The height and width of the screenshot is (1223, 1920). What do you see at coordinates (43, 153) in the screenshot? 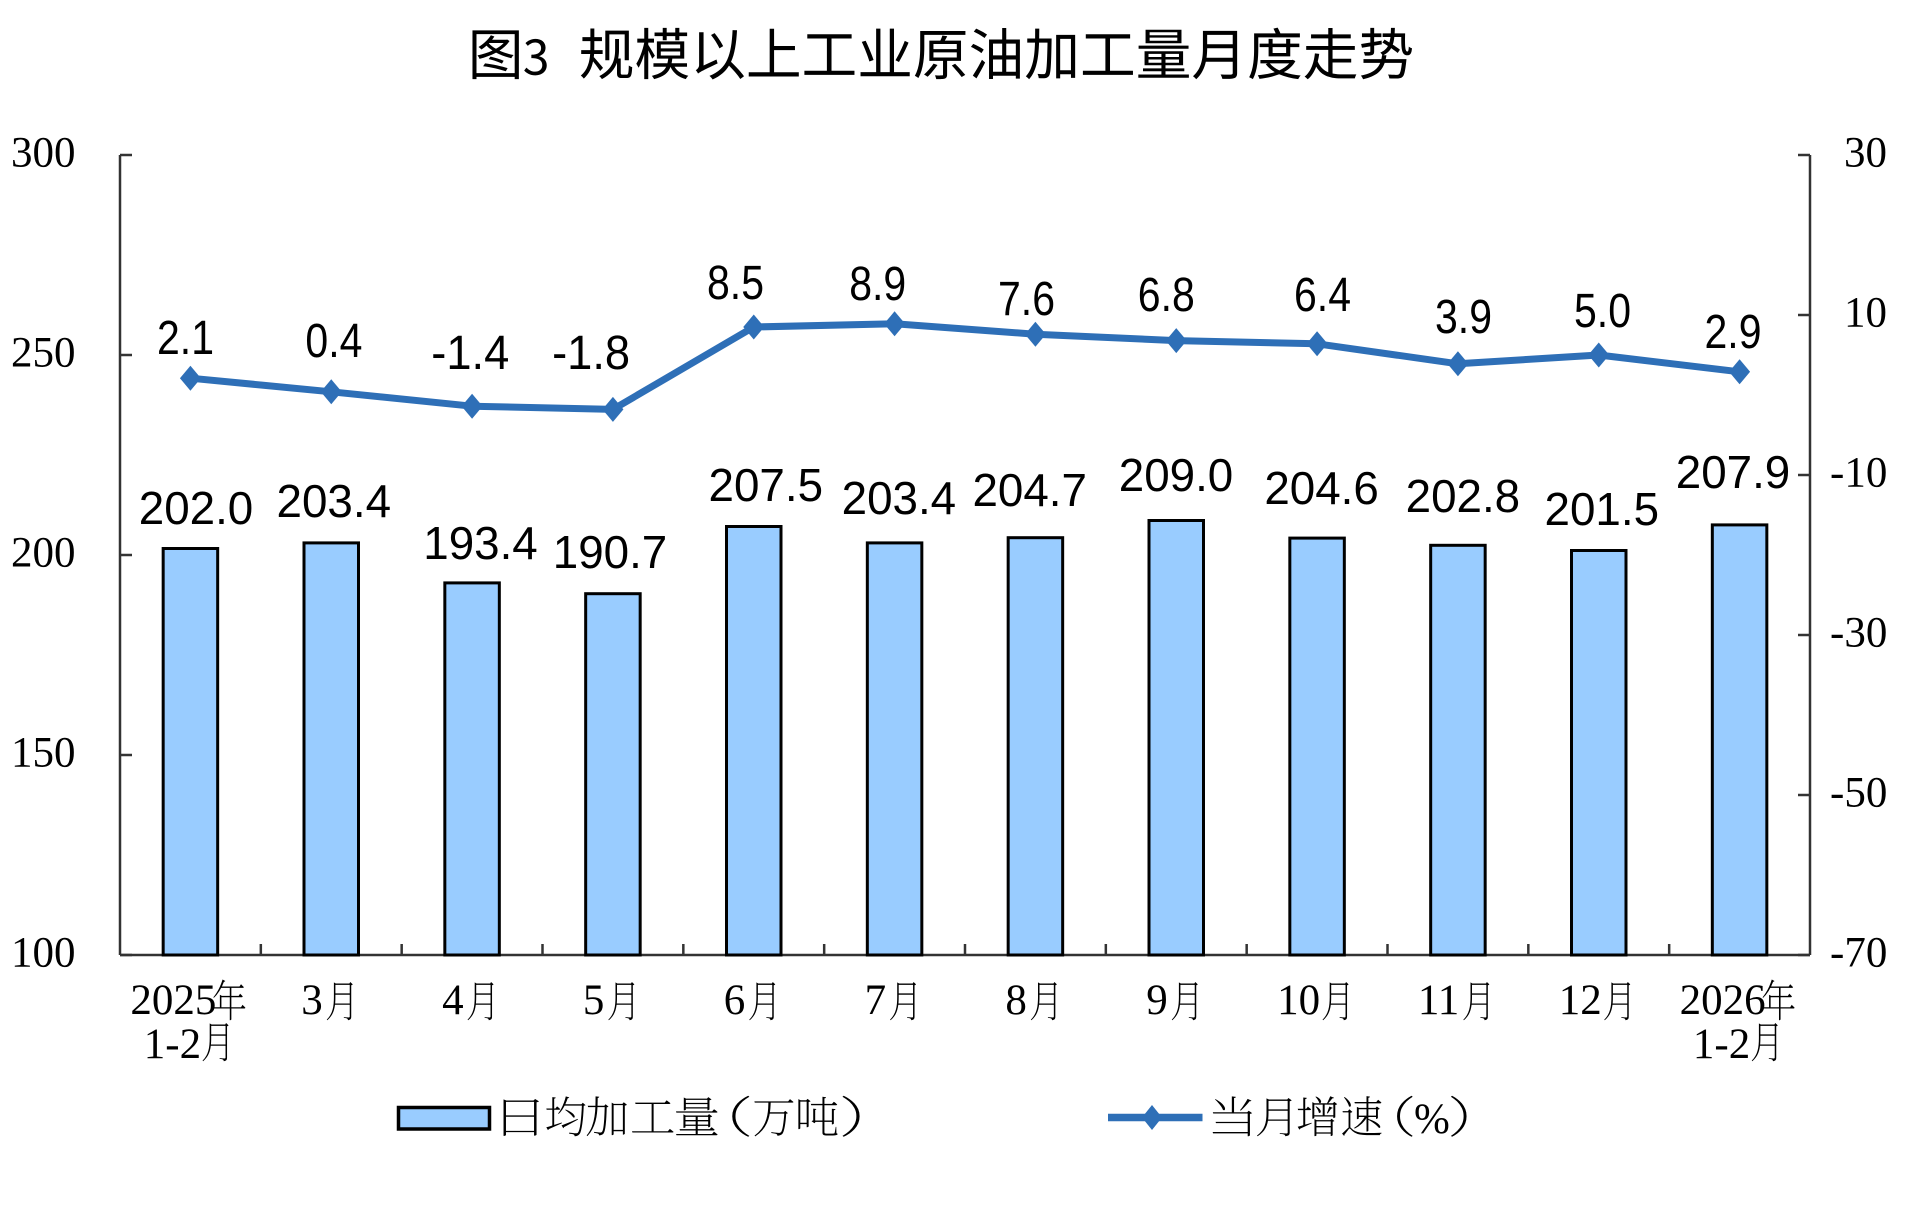
I see `svg-text: 300` at bounding box center [43, 153].